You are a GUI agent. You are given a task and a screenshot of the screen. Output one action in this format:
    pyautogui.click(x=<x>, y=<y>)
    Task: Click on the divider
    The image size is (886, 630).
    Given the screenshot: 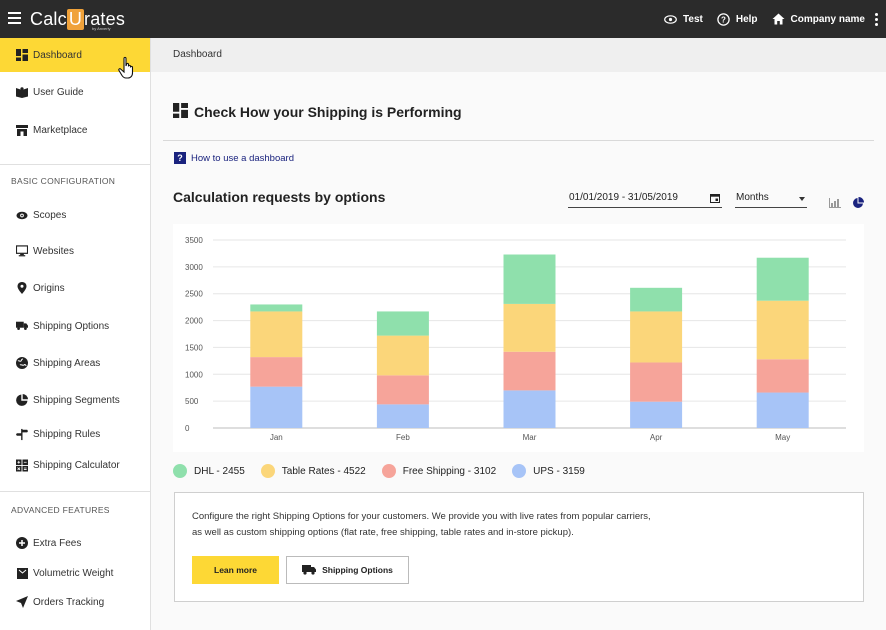 What is the action you would take?
    pyautogui.click(x=518, y=140)
    